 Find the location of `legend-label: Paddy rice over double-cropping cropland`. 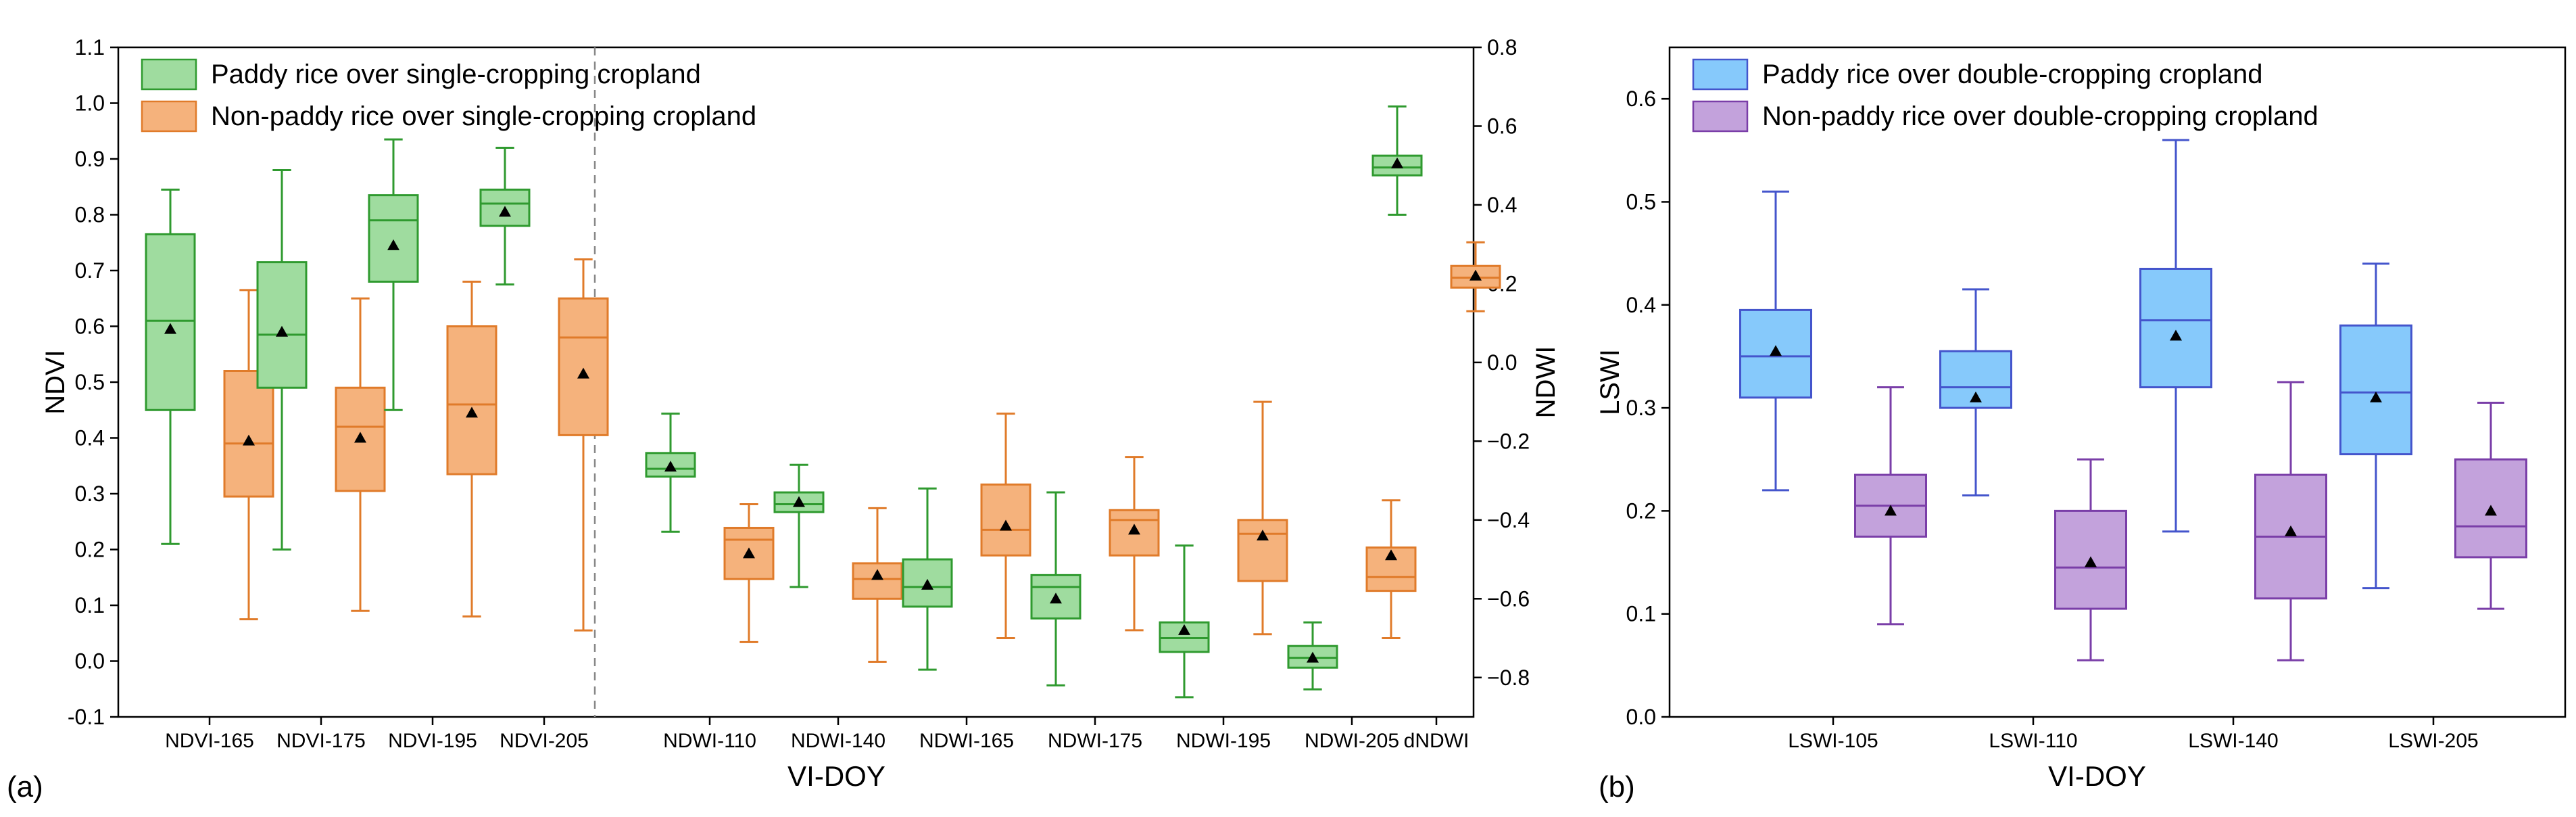

legend-label: Paddy rice over double-cropping cropland is located at coordinates (2012, 74).